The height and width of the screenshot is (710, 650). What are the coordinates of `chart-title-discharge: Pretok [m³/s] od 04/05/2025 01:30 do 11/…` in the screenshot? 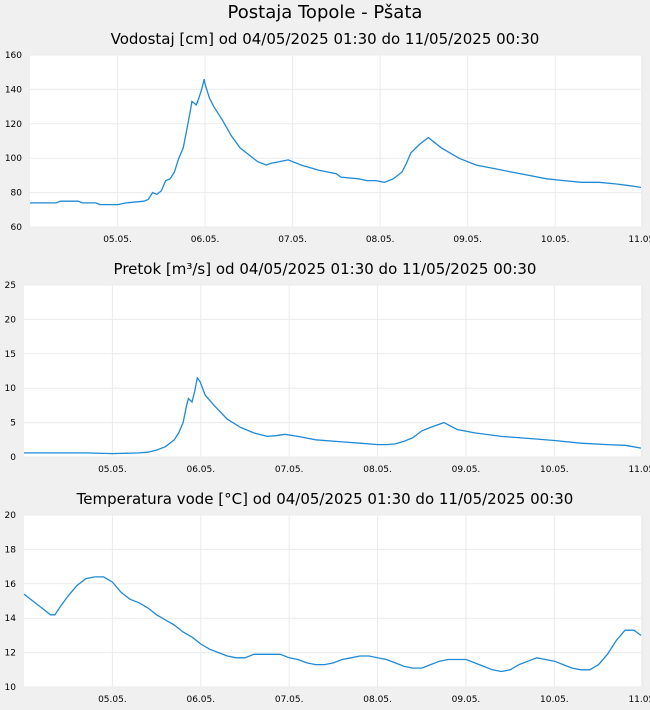 It's located at (325, 269).